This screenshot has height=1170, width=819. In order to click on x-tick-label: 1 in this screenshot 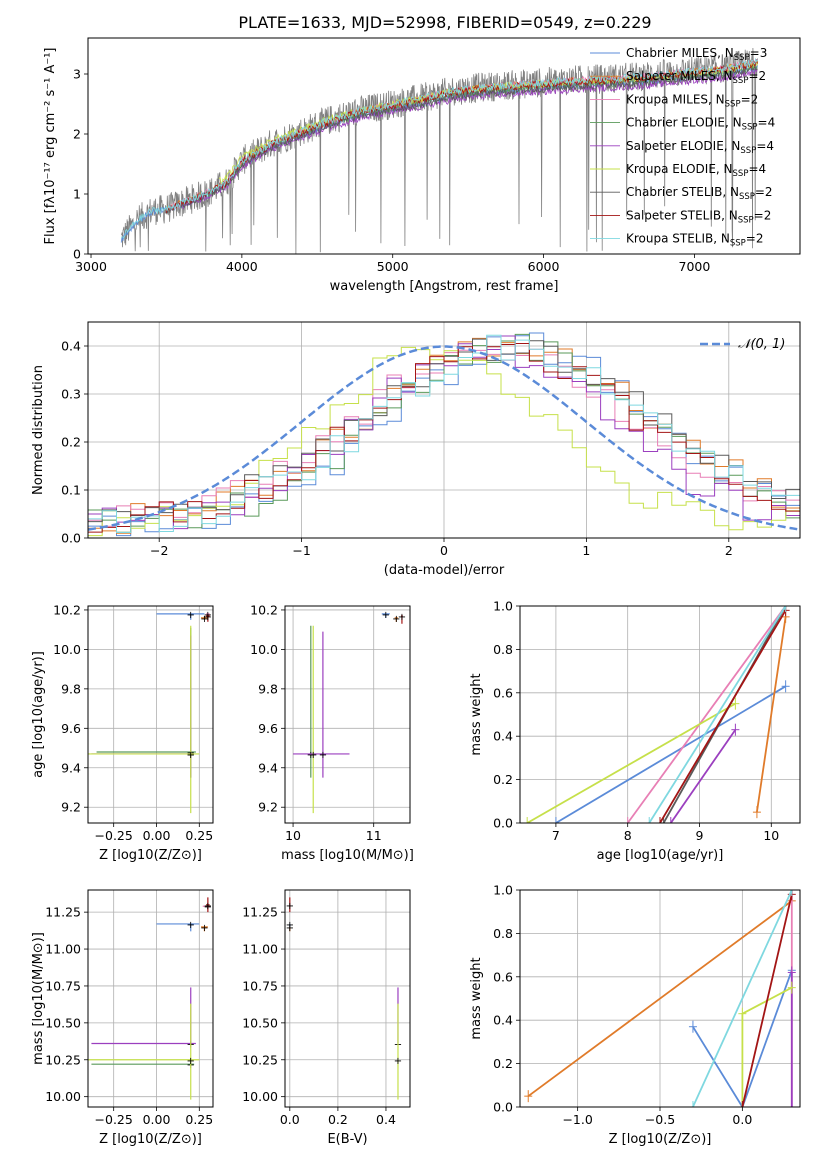, I will do `click(586, 550)`.